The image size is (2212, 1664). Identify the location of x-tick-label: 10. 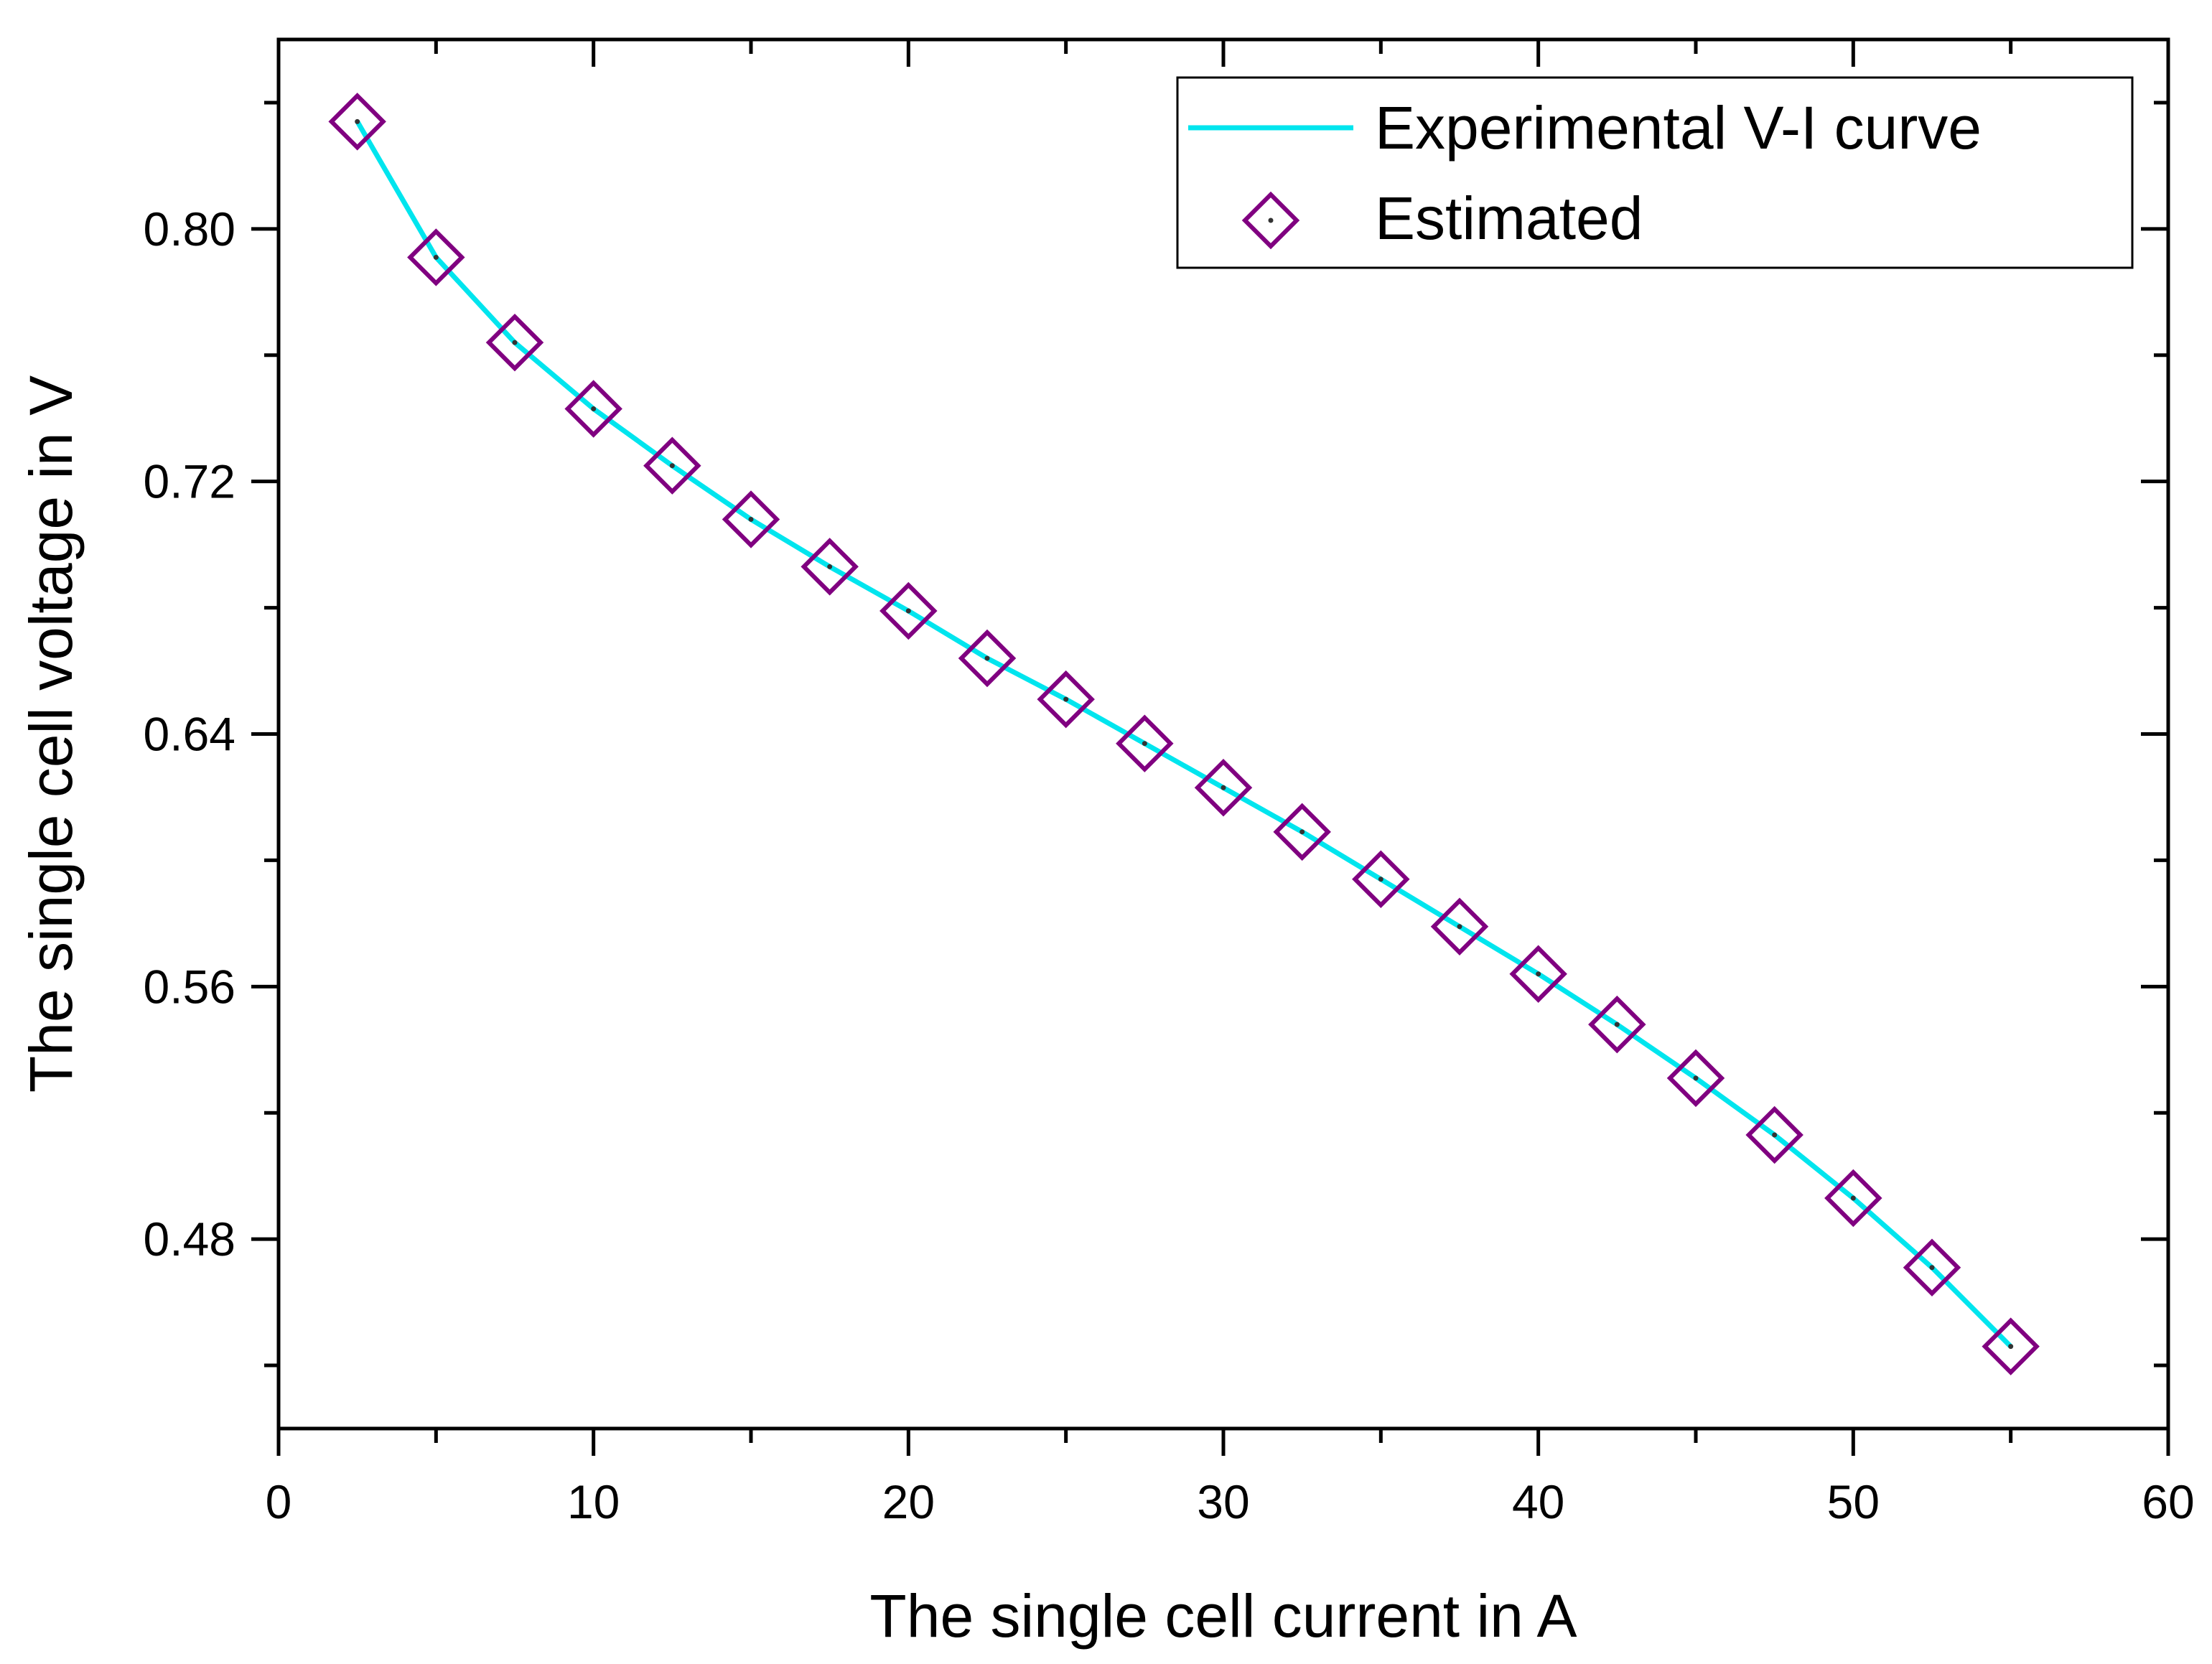
(593, 1501).